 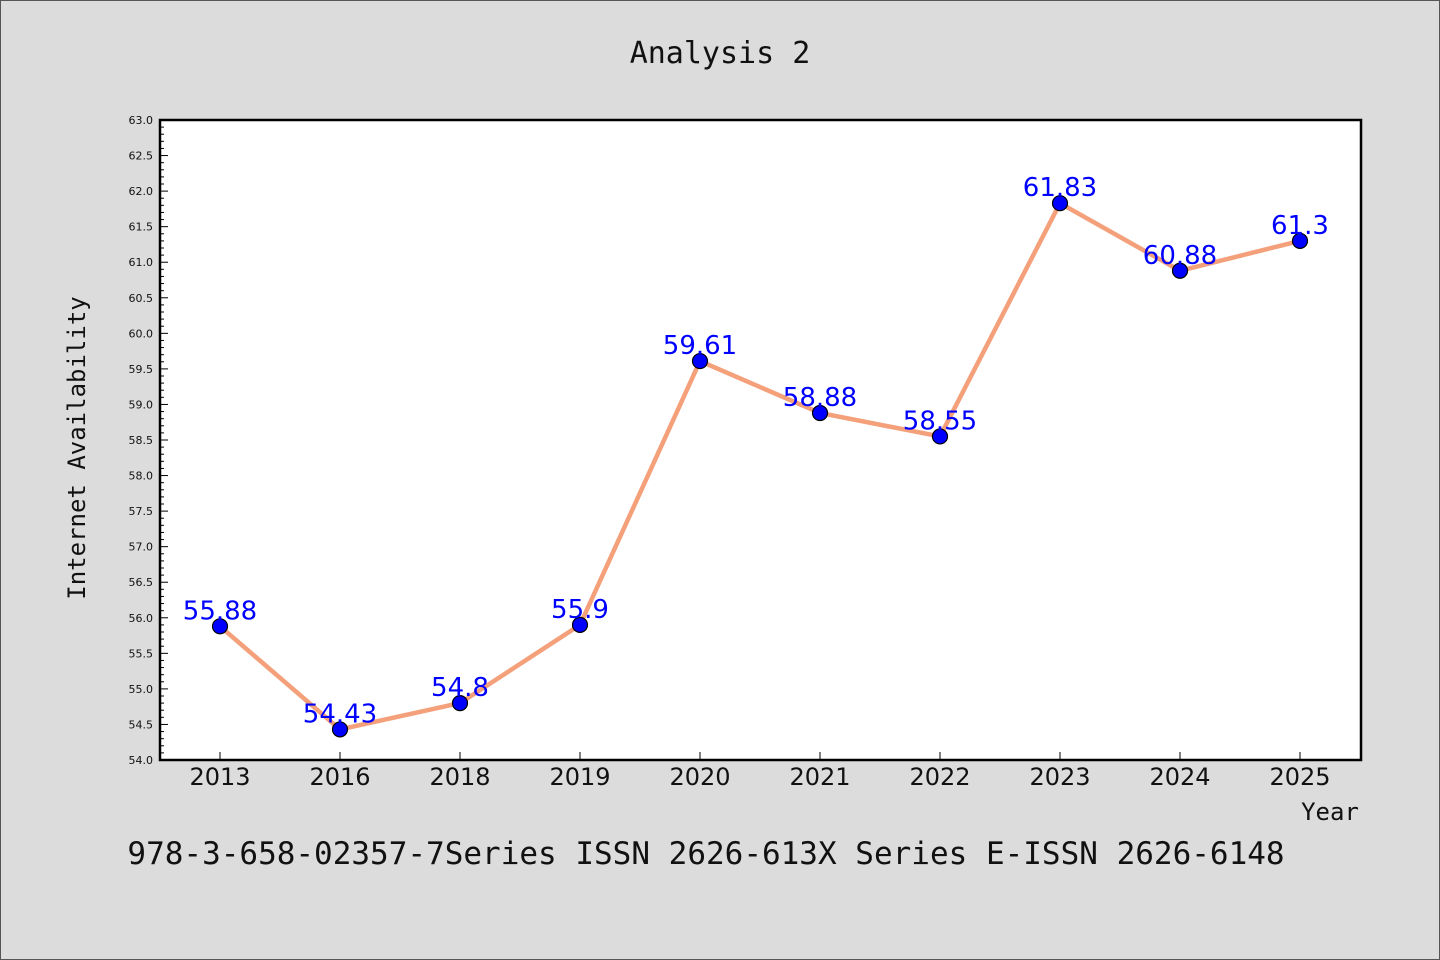 I want to click on x-tick-label: 2016, so click(x=339, y=777).